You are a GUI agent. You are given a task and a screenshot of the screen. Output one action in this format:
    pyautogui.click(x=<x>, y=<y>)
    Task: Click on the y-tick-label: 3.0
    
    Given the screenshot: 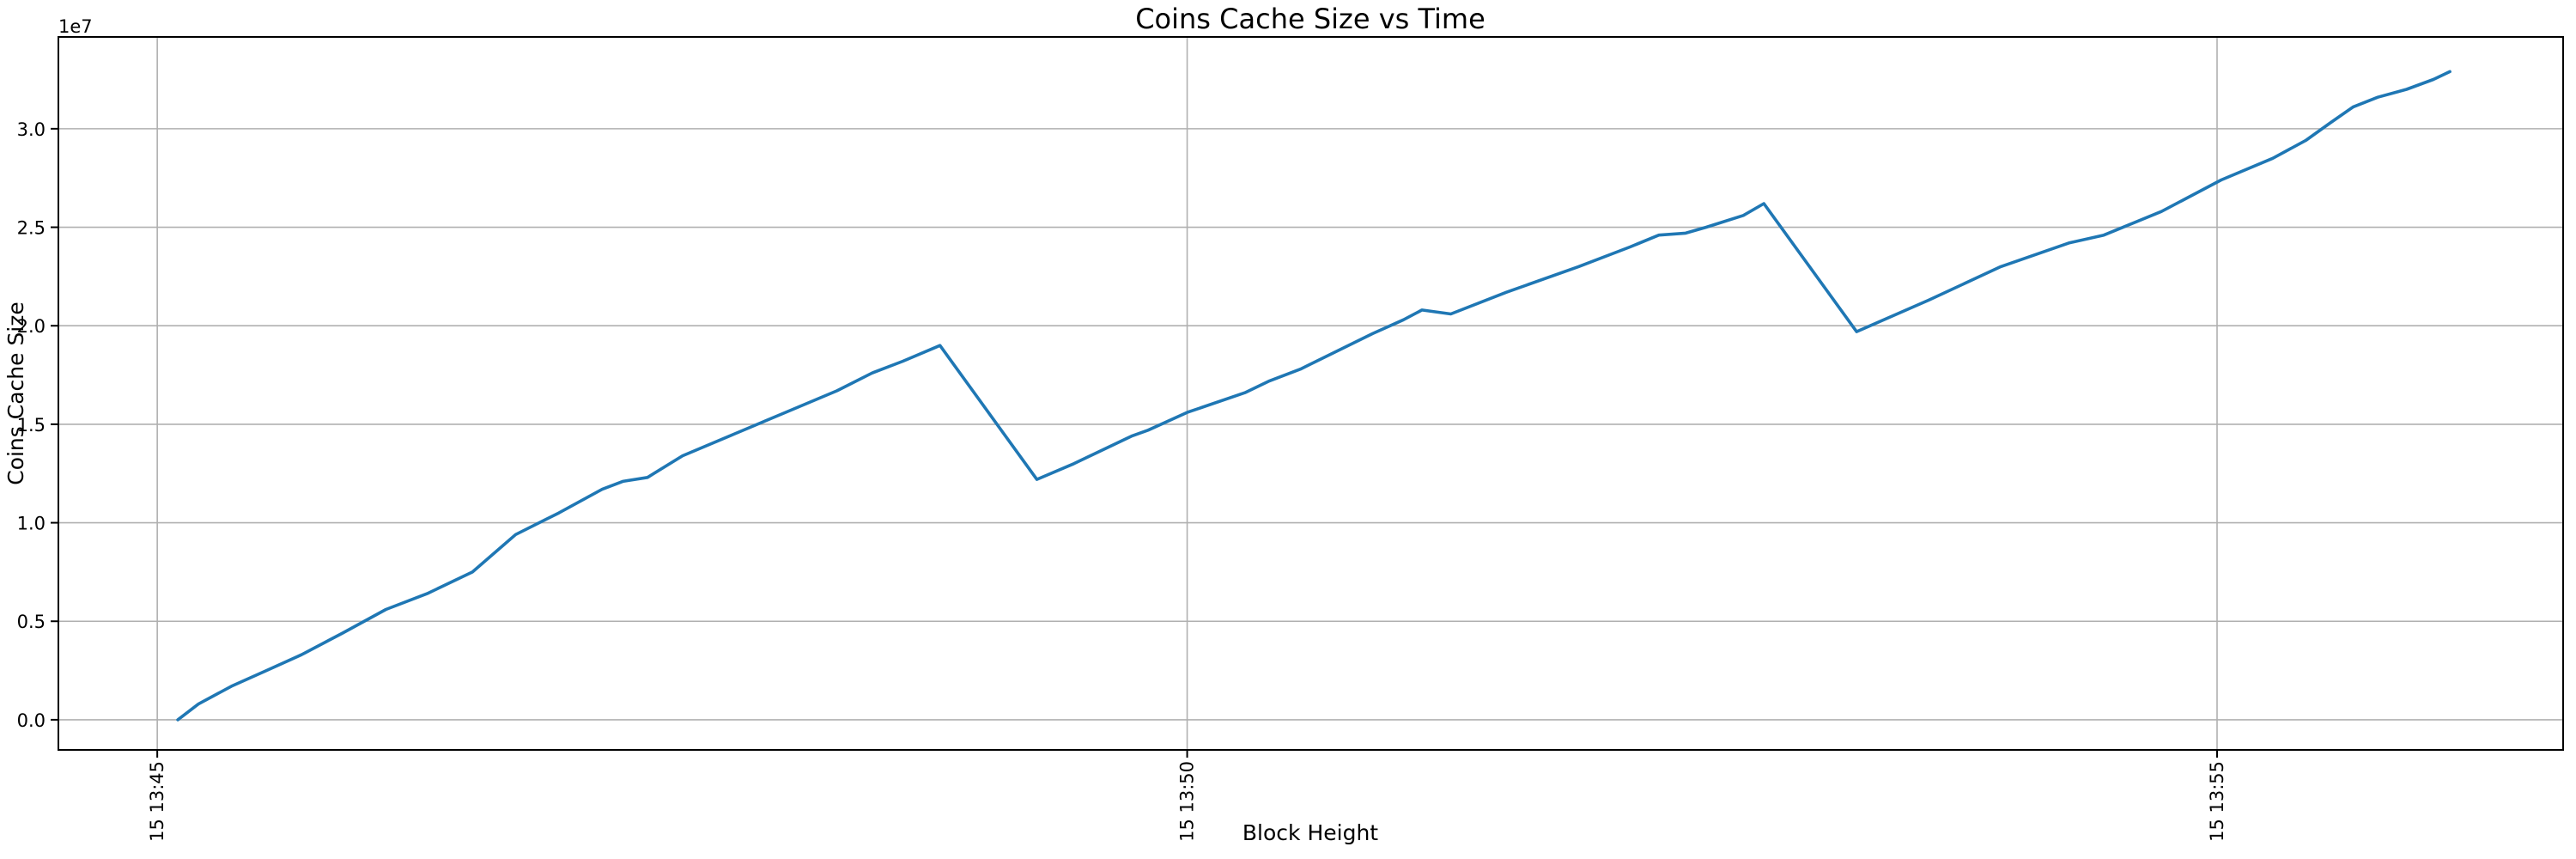 What is the action you would take?
    pyautogui.click(x=32, y=130)
    